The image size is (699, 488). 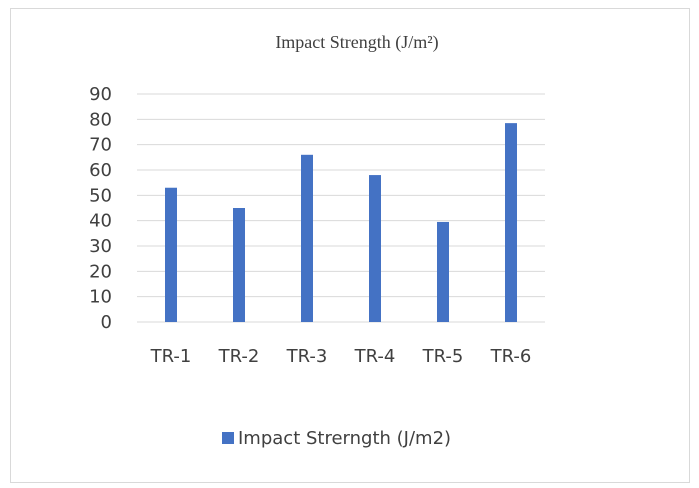 I want to click on y-axis-tick-labels: 0 10 20 30 40 50 60 70 80 90, so click(x=100, y=208).